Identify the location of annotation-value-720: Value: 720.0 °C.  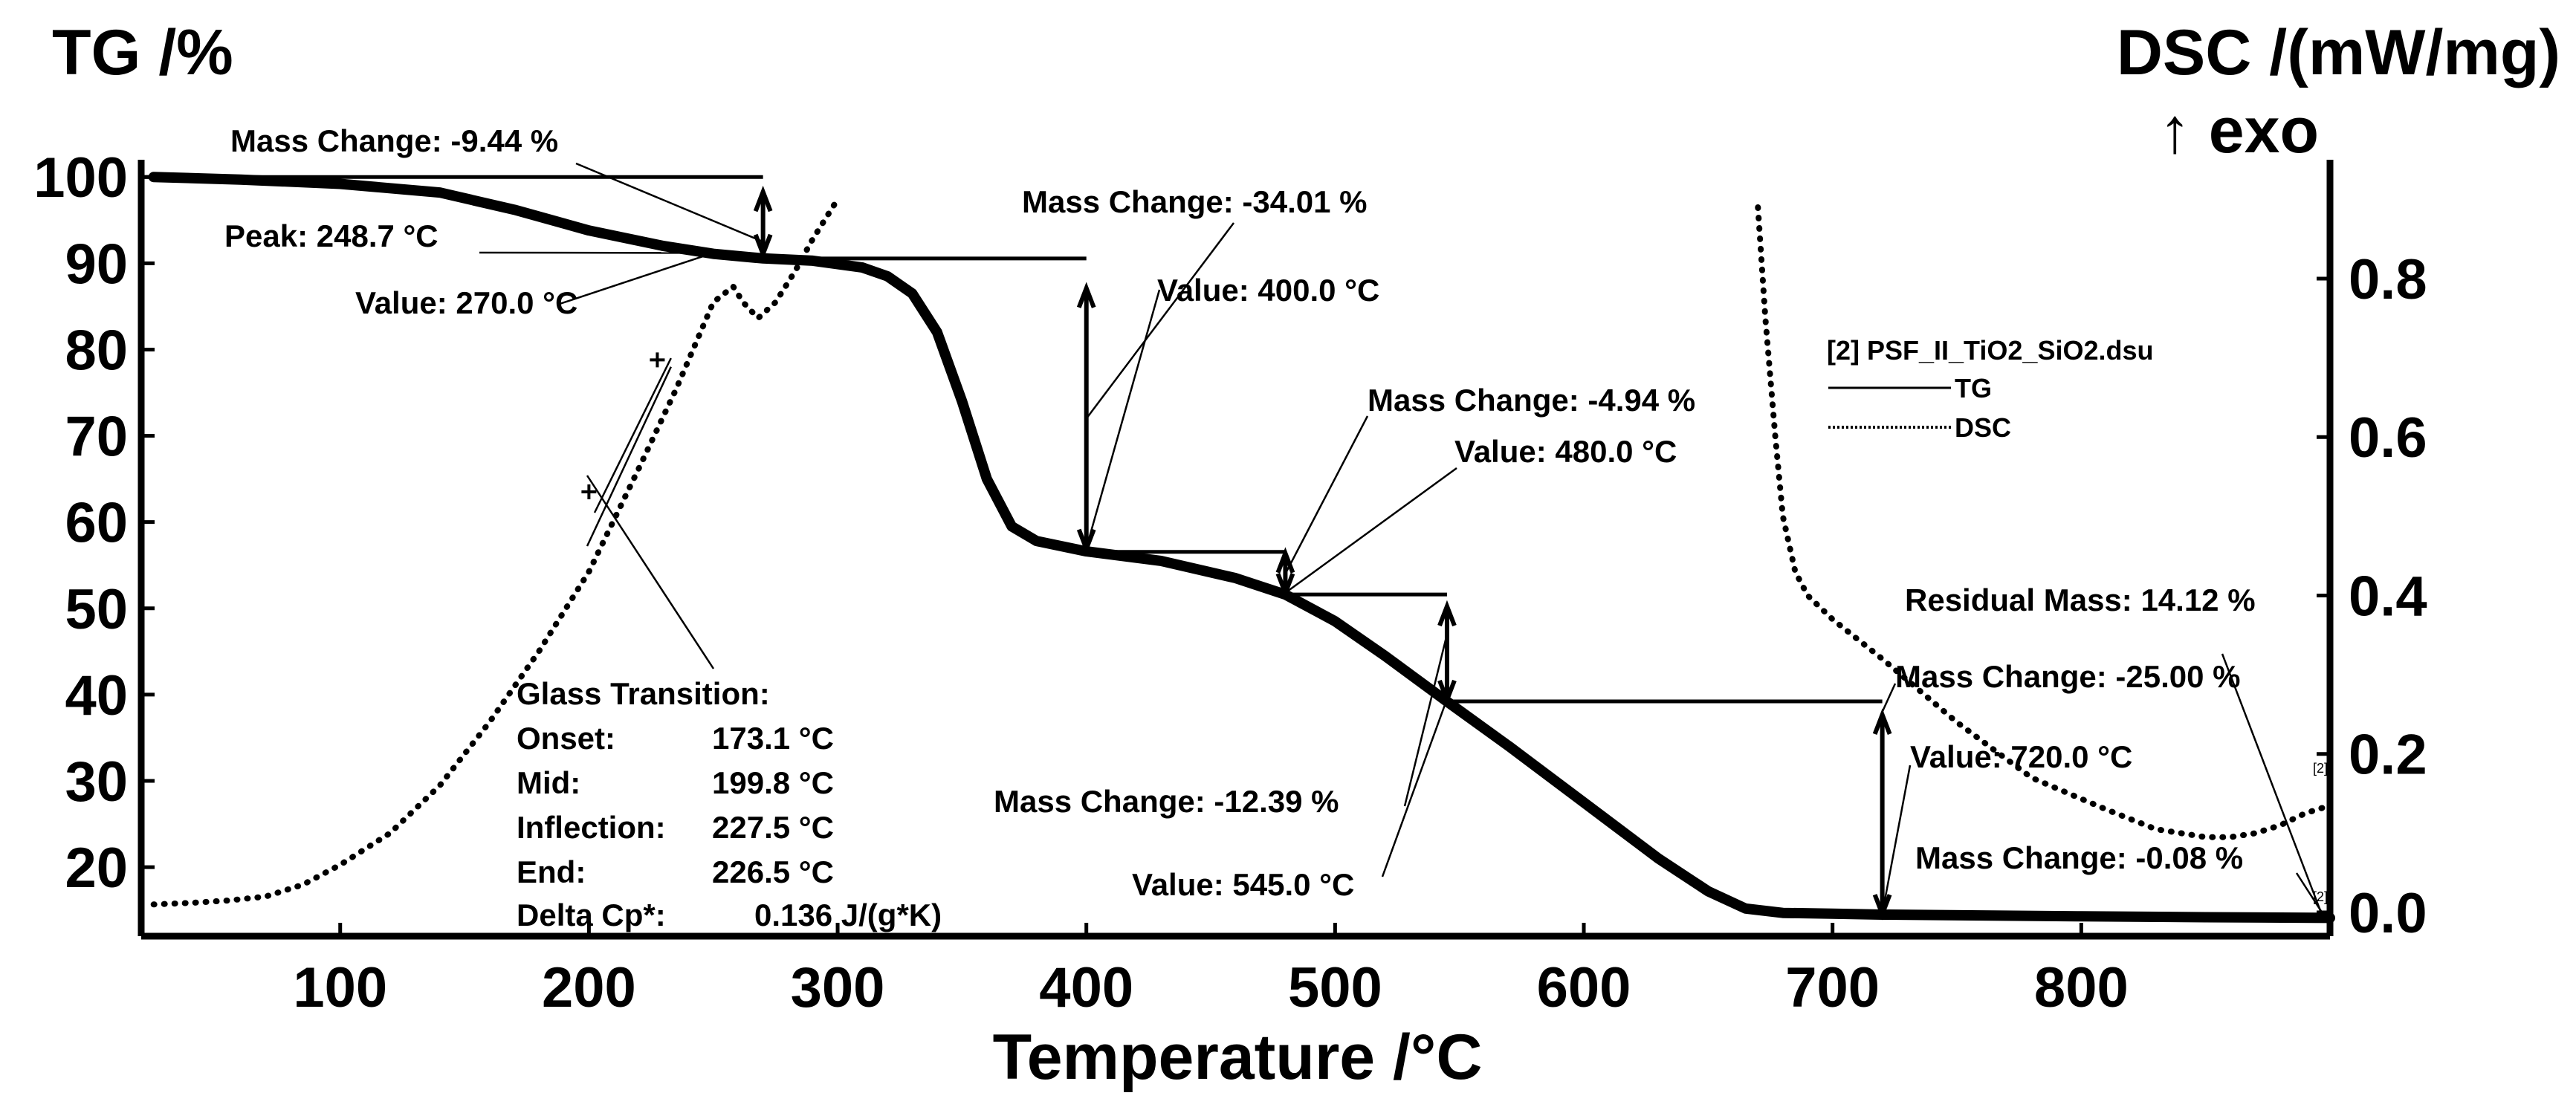
(2021, 756).